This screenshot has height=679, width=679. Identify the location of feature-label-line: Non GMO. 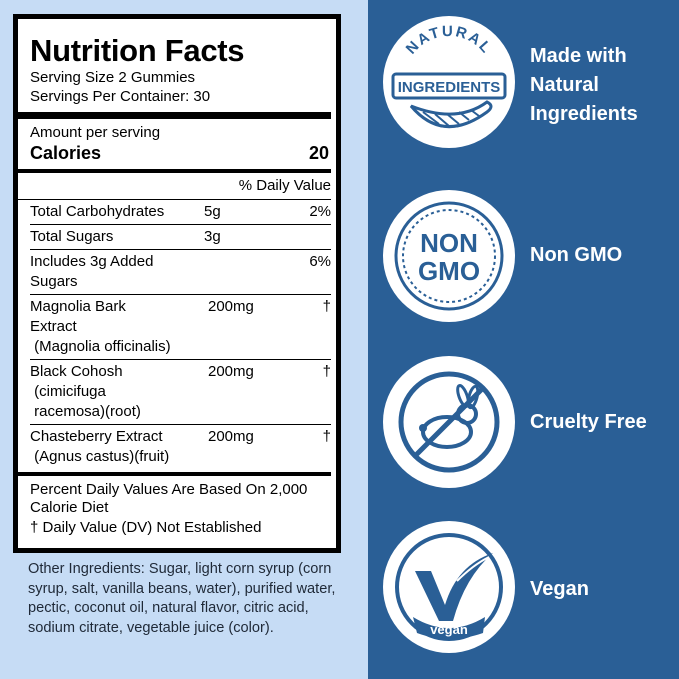
(576, 255).